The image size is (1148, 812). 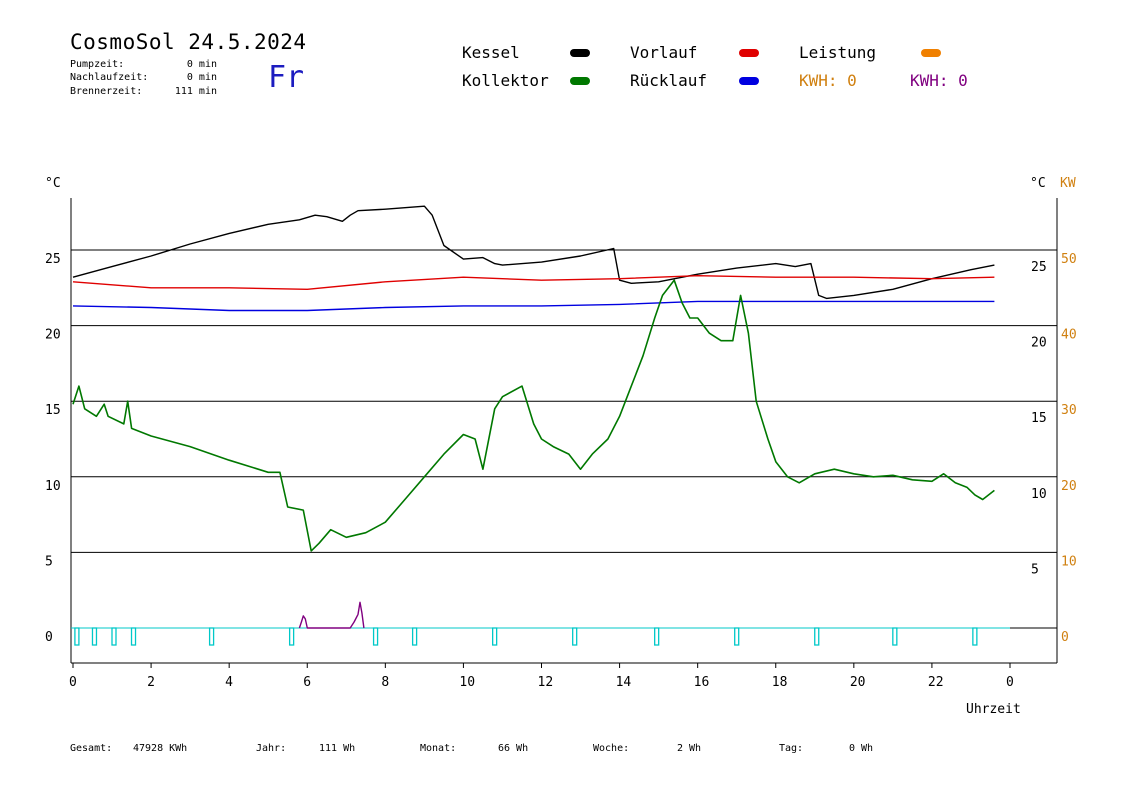 What do you see at coordinates (1039, 343) in the screenshot?
I see `y2-tick-label: 20` at bounding box center [1039, 343].